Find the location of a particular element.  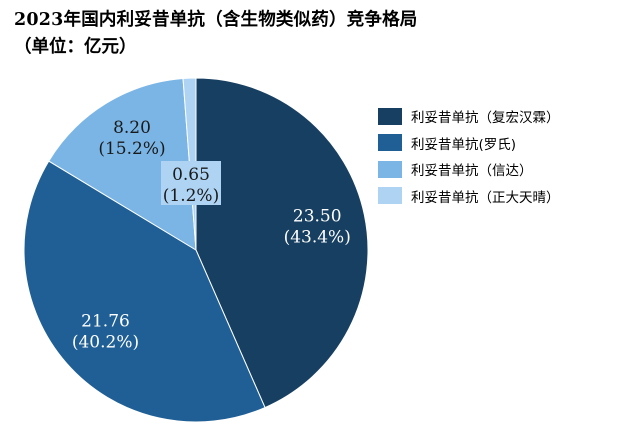

data-label-percent: (40.2%) is located at coordinates (105, 342).